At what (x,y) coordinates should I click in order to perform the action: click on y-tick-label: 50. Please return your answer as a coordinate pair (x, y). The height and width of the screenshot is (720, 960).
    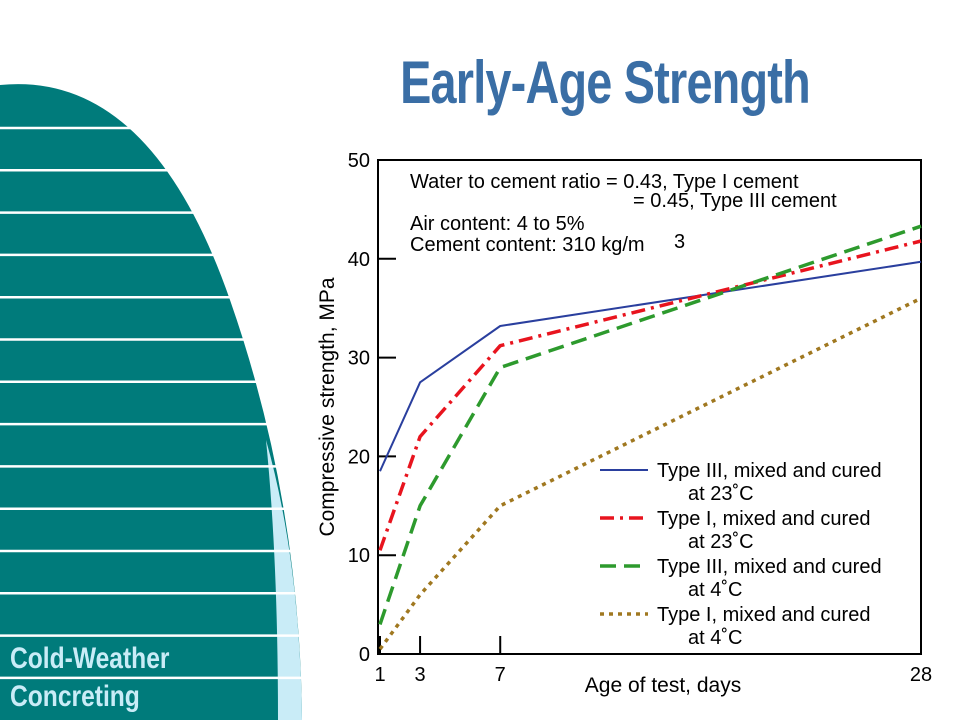
    Looking at the image, I should click on (359, 161).